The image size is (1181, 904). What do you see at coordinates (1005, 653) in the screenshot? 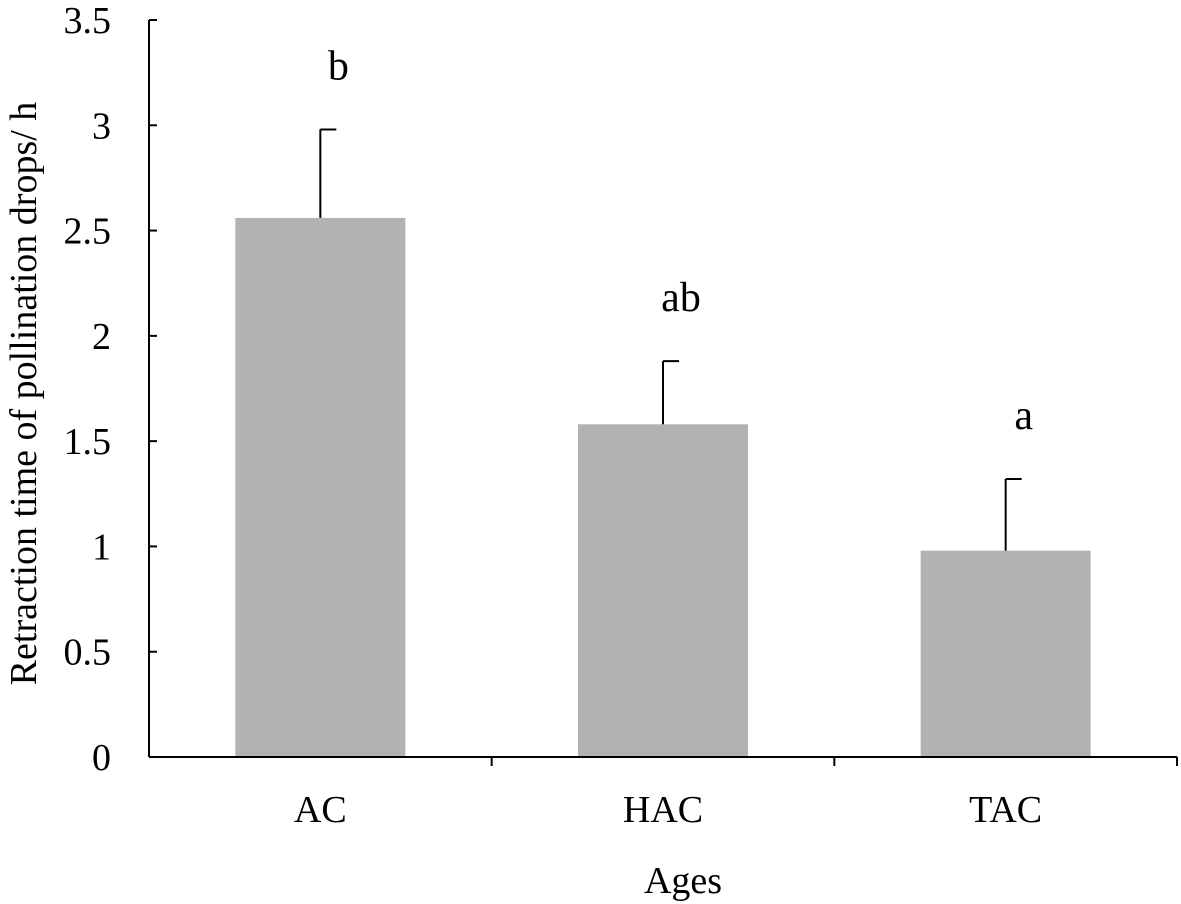
I see `bar-tac` at bounding box center [1005, 653].